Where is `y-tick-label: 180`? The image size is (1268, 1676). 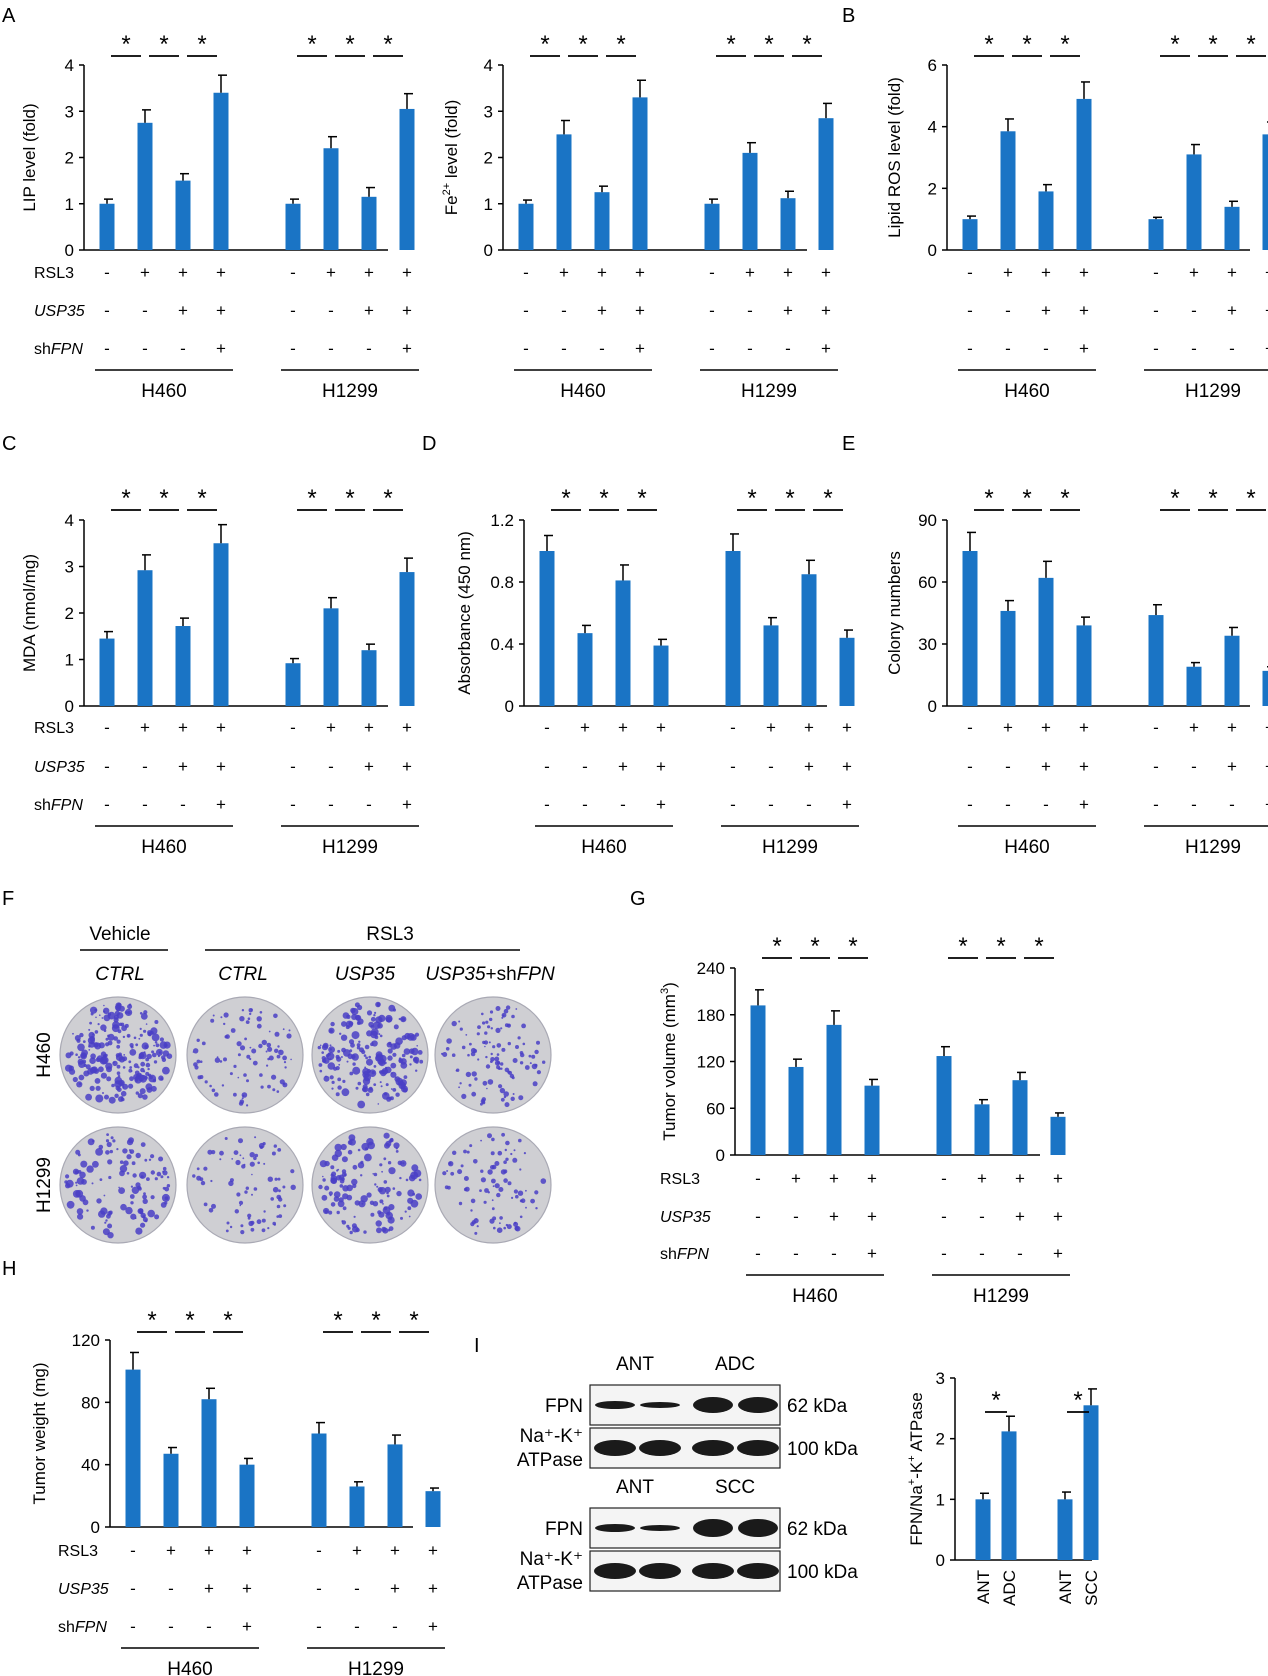 y-tick-label: 180 is located at coordinates (711, 1015).